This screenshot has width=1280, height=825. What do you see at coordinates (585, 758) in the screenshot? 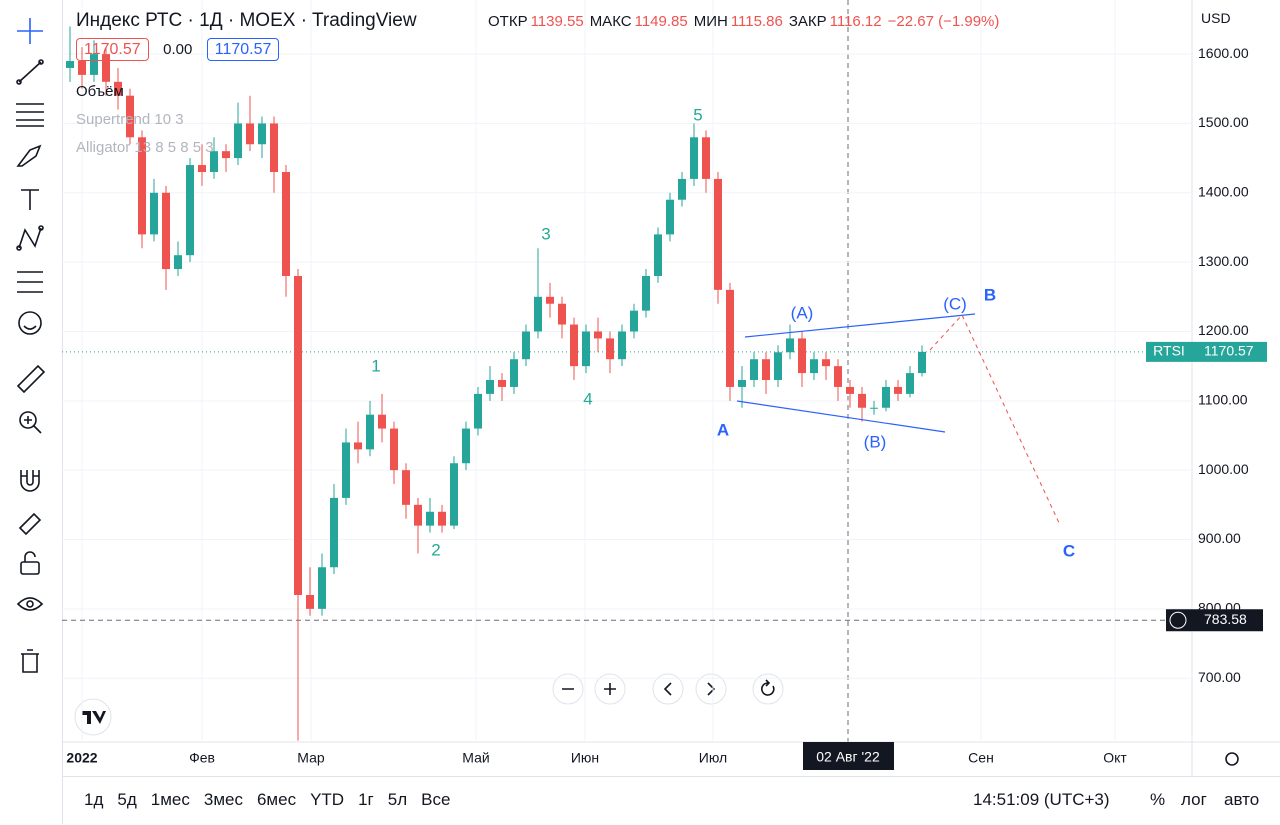
I see `x-tick-label: Июн` at bounding box center [585, 758].